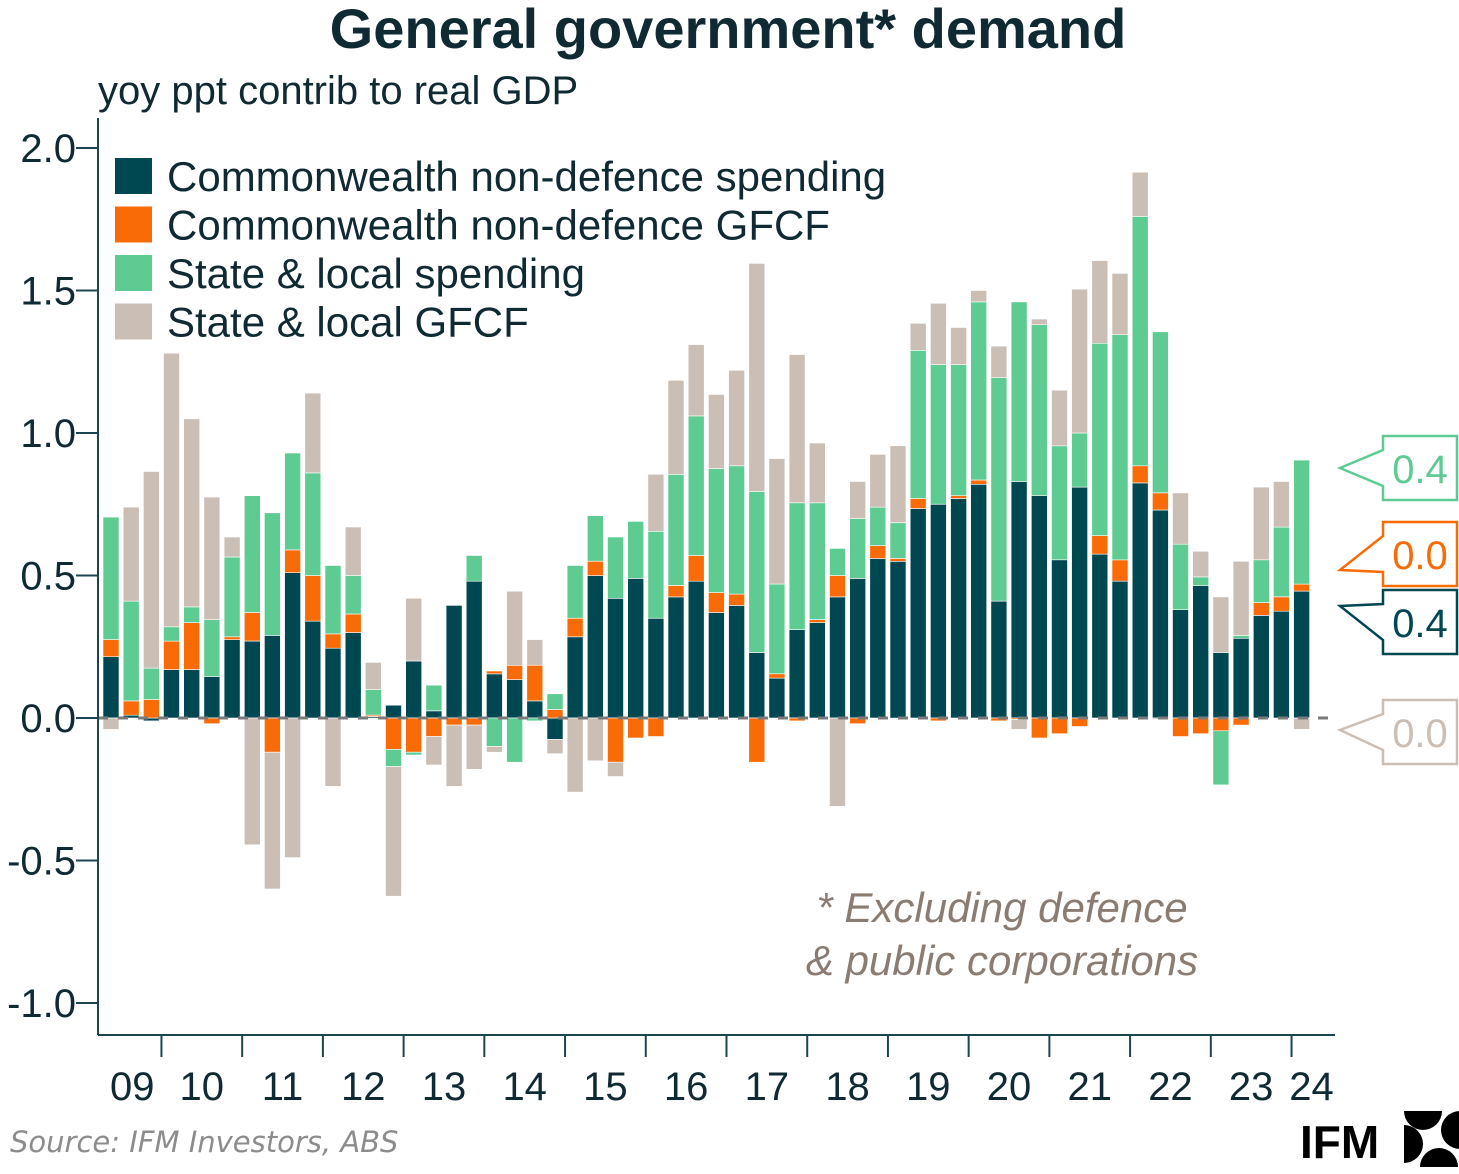 The image size is (1459, 1174). What do you see at coordinates (1397, 554) in the screenshot?
I see `callout-commonwealth-non-defence-gfcf: 0.0` at bounding box center [1397, 554].